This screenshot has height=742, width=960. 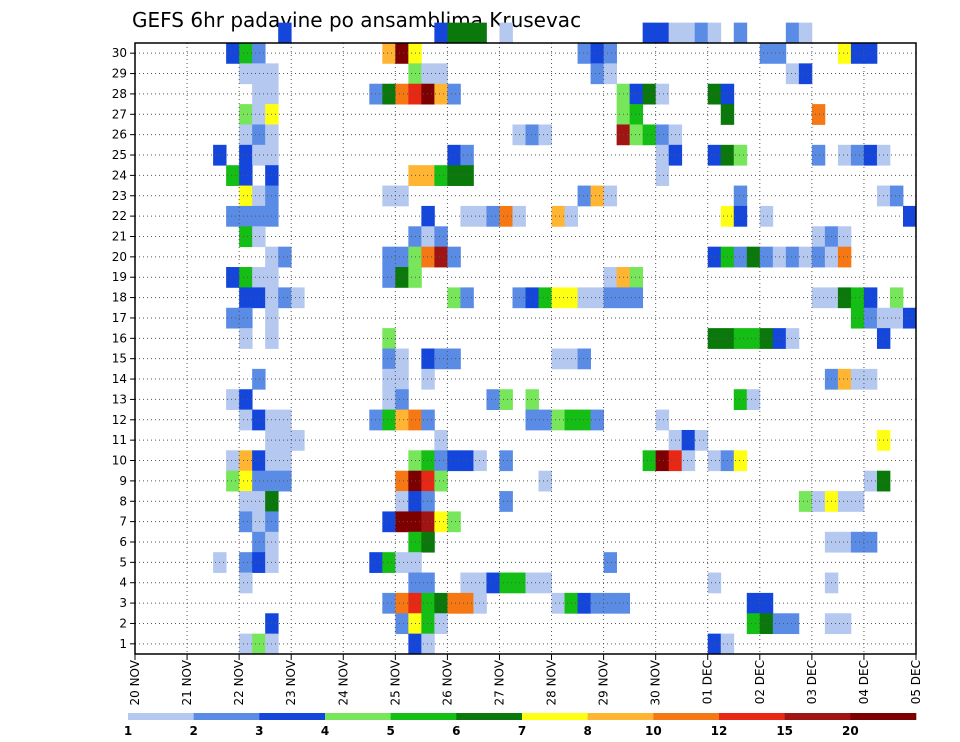 I want to click on y-tick-label: 23, so click(x=119, y=196).